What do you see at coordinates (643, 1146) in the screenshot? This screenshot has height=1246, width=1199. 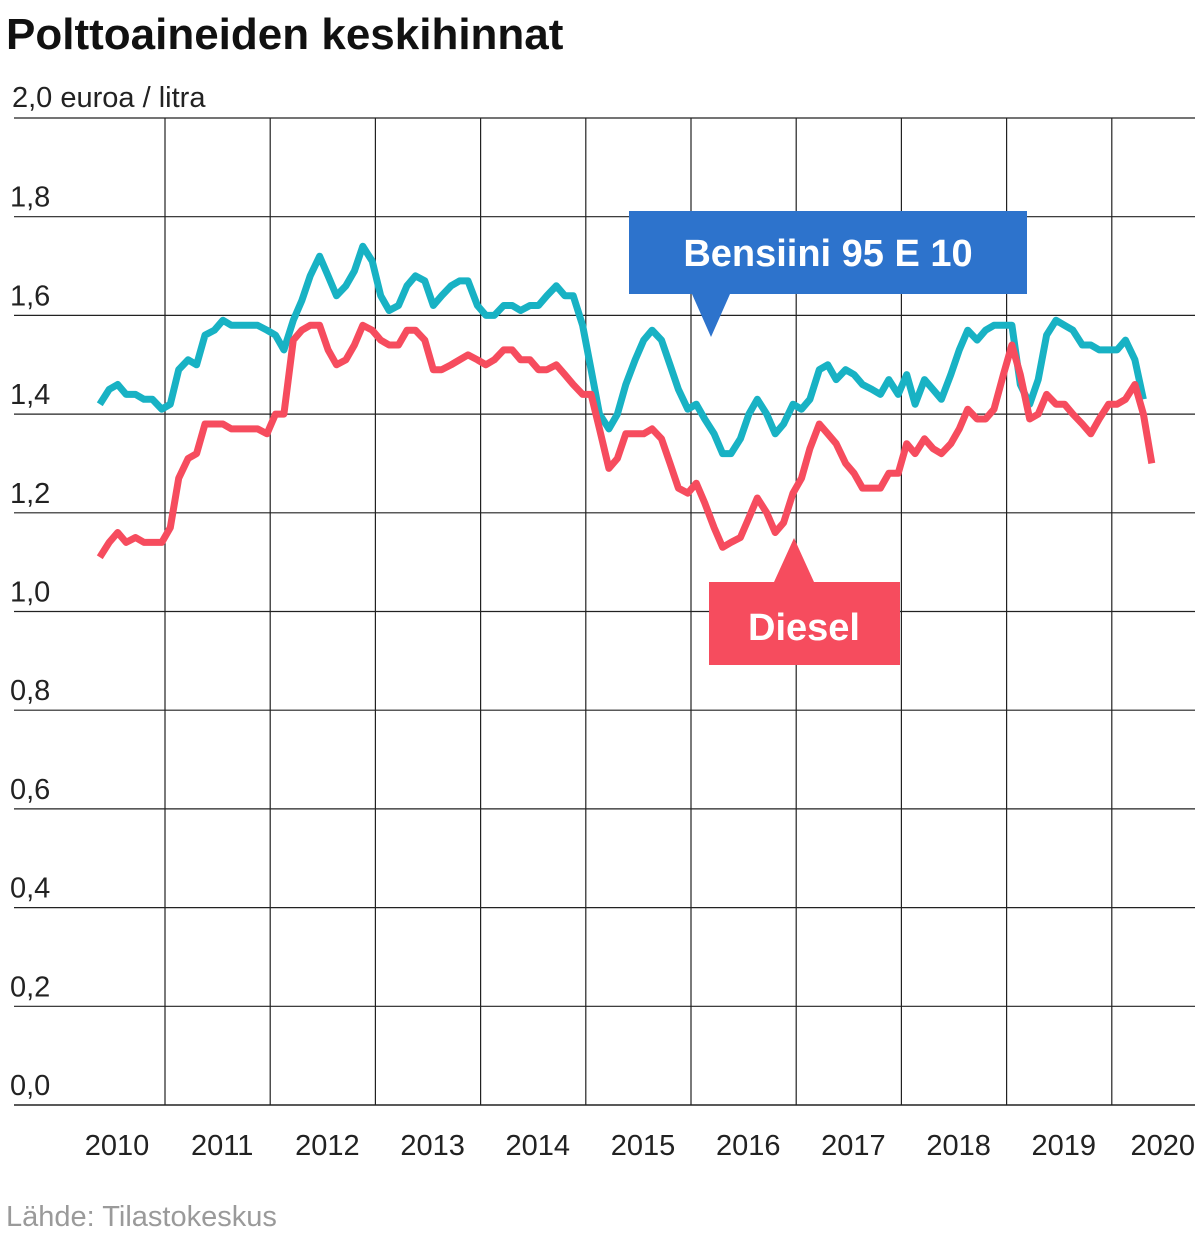 I see `x-tick-label: 2015` at bounding box center [643, 1146].